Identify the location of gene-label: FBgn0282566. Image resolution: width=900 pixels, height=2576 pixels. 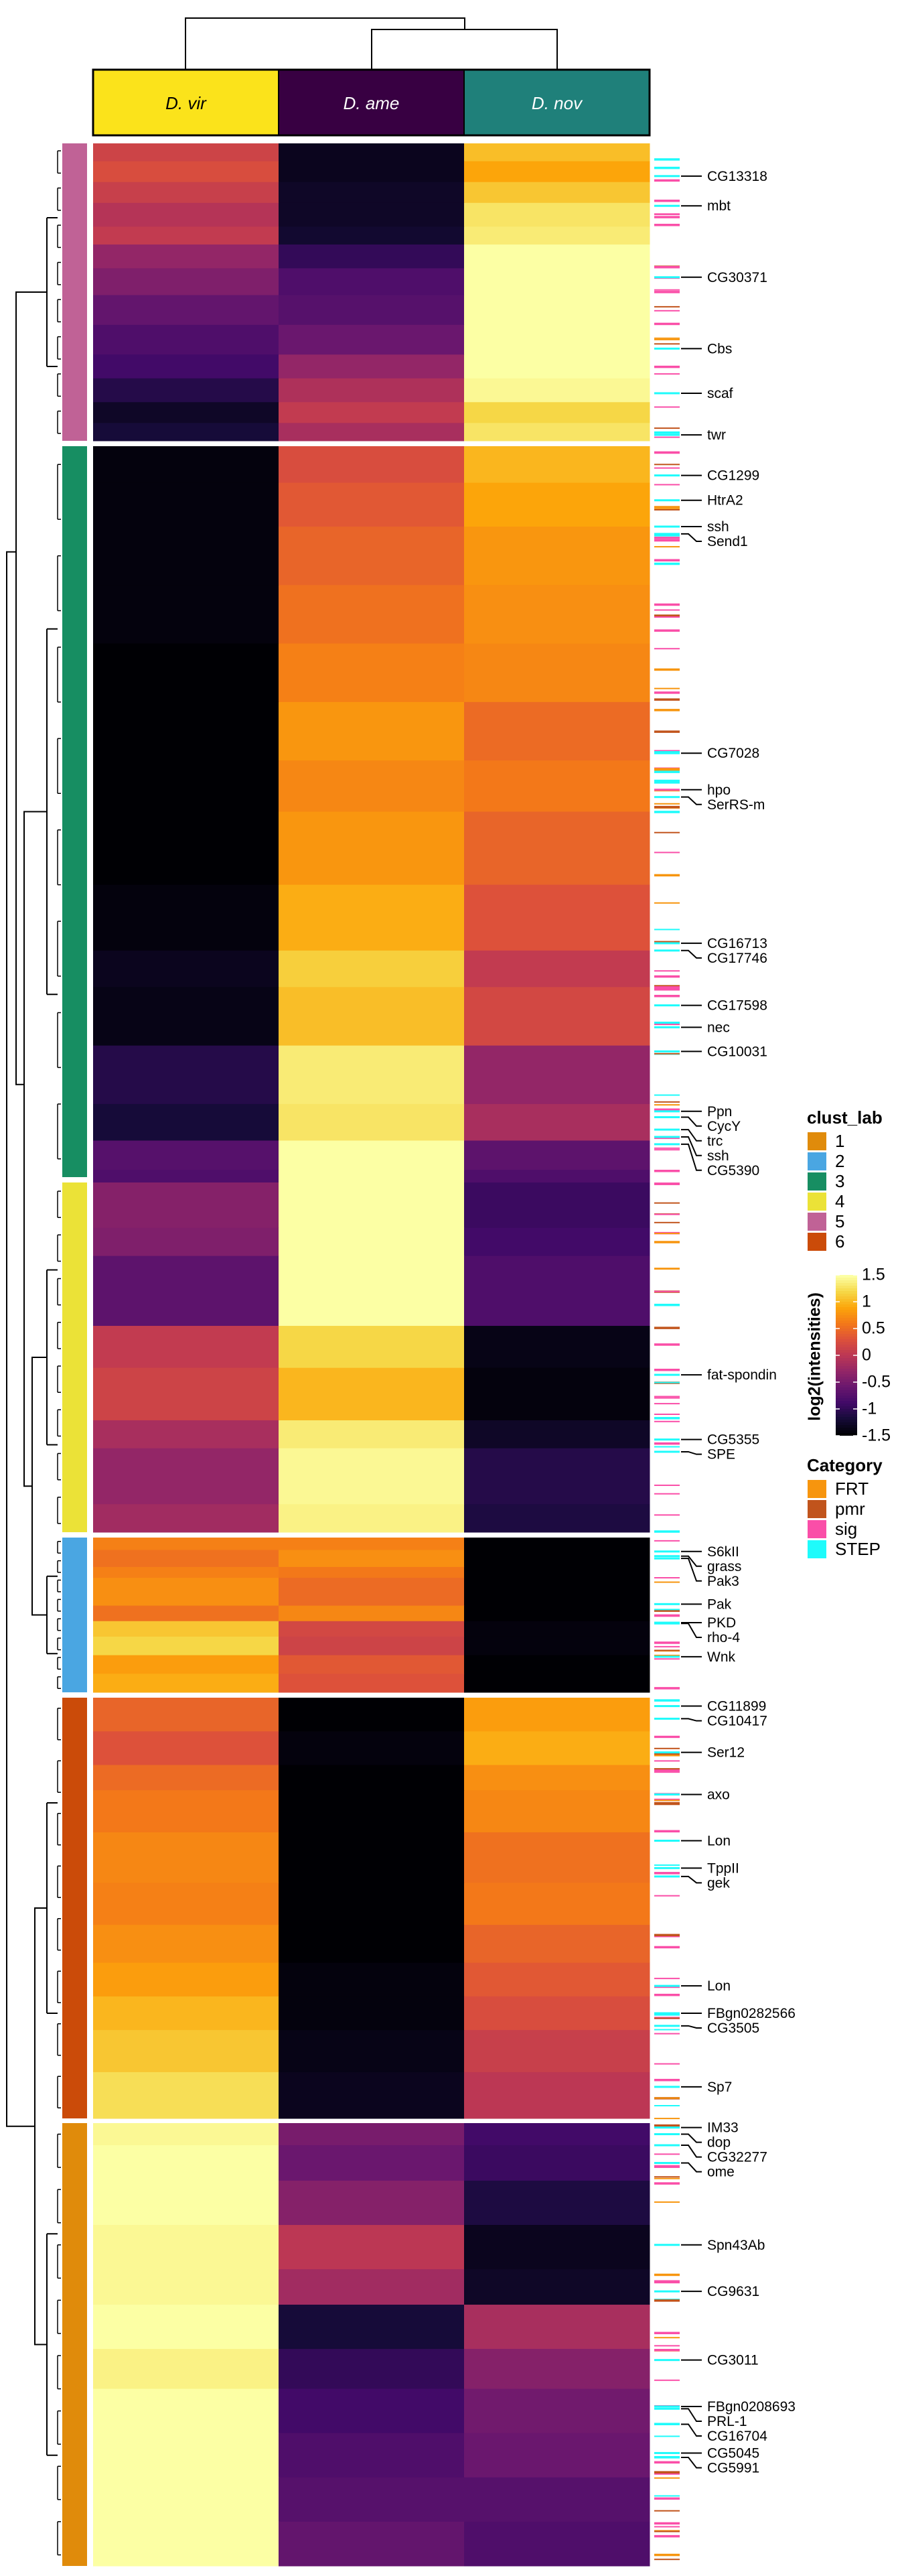
(751, 2013).